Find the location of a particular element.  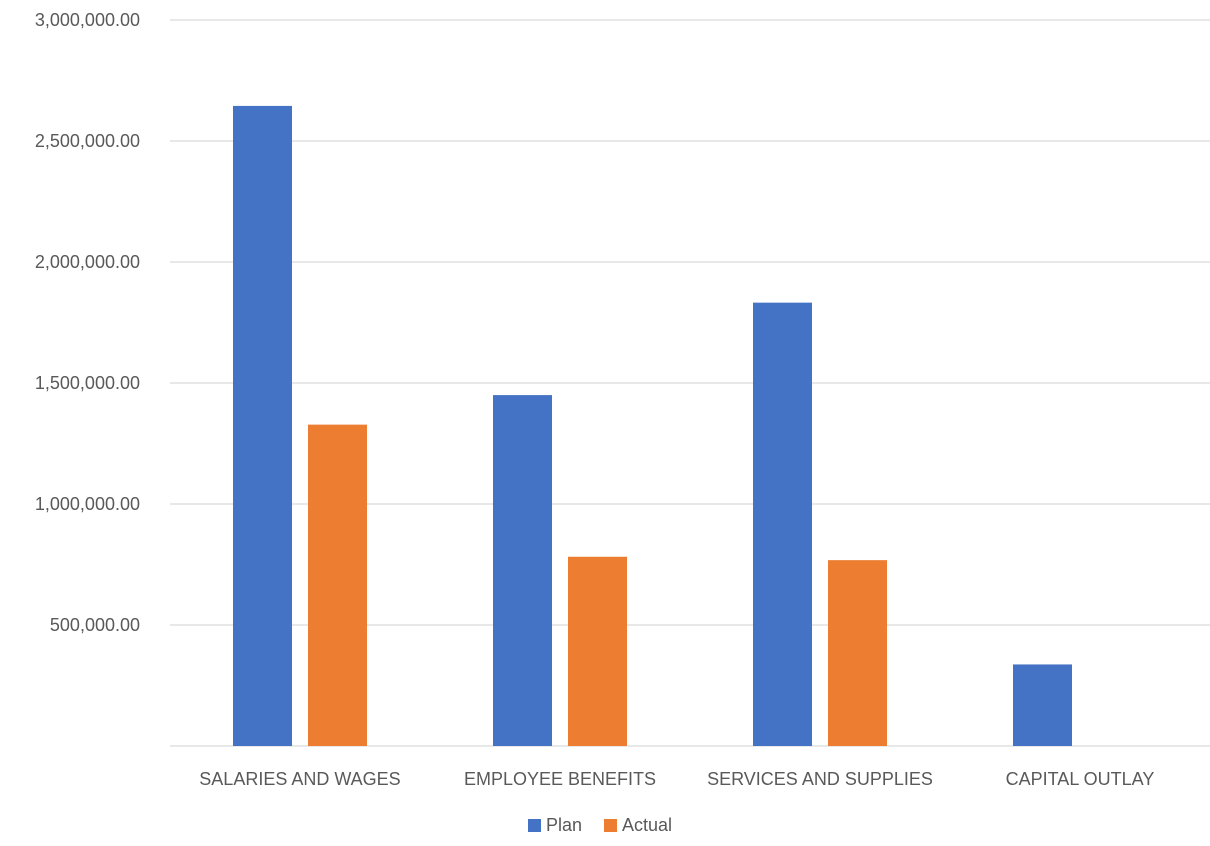

legend-label-plan: Plan is located at coordinates (564, 825).